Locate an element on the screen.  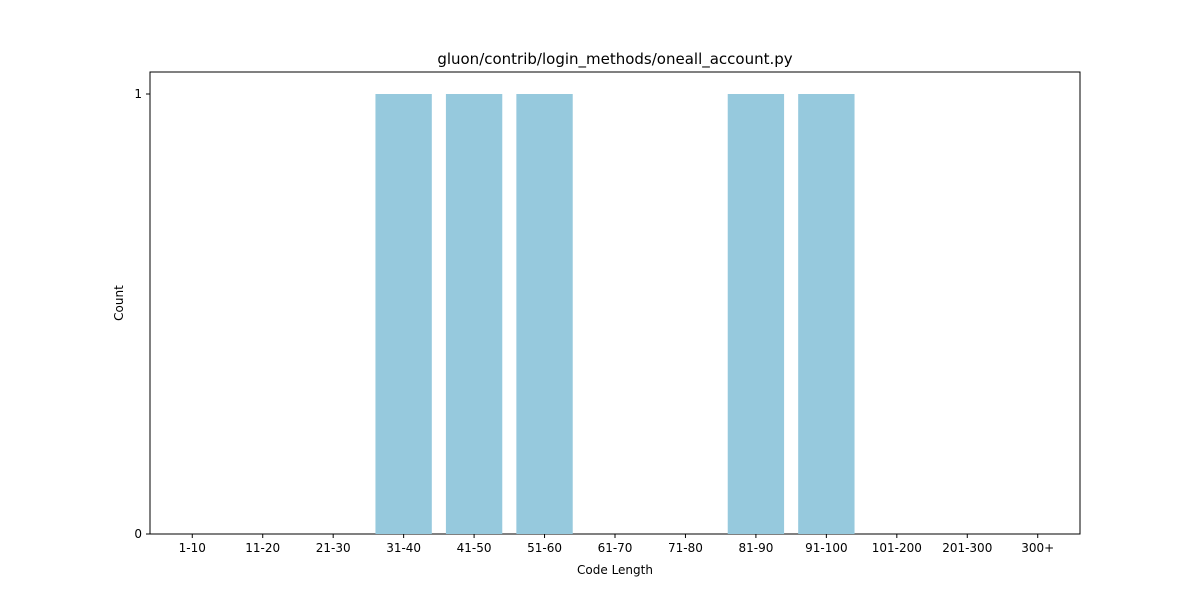
x-tick-label: 201-300 is located at coordinates (967, 548).